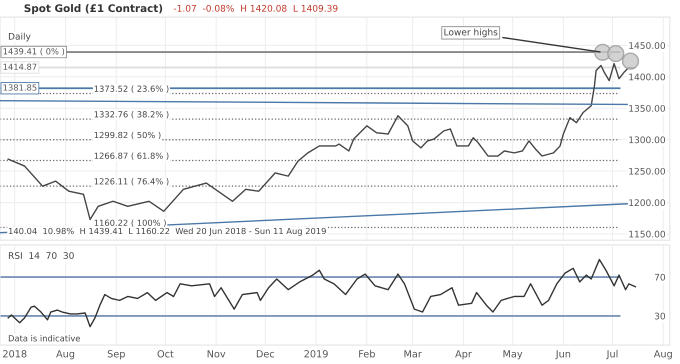 This screenshot has height=364, width=680. Describe the element at coordinates (647, 45) in the screenshot. I see `y-tick-label: 1450.00` at that location.